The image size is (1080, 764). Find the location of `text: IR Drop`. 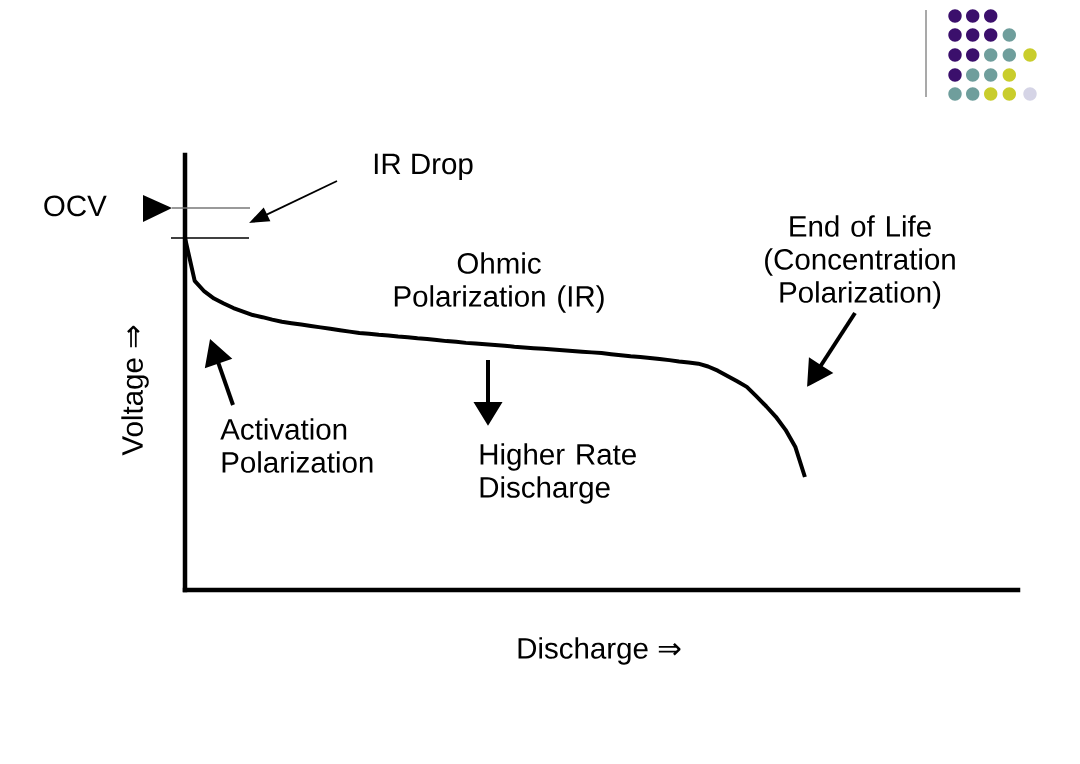

text: IR Drop is located at coordinates (423, 167).